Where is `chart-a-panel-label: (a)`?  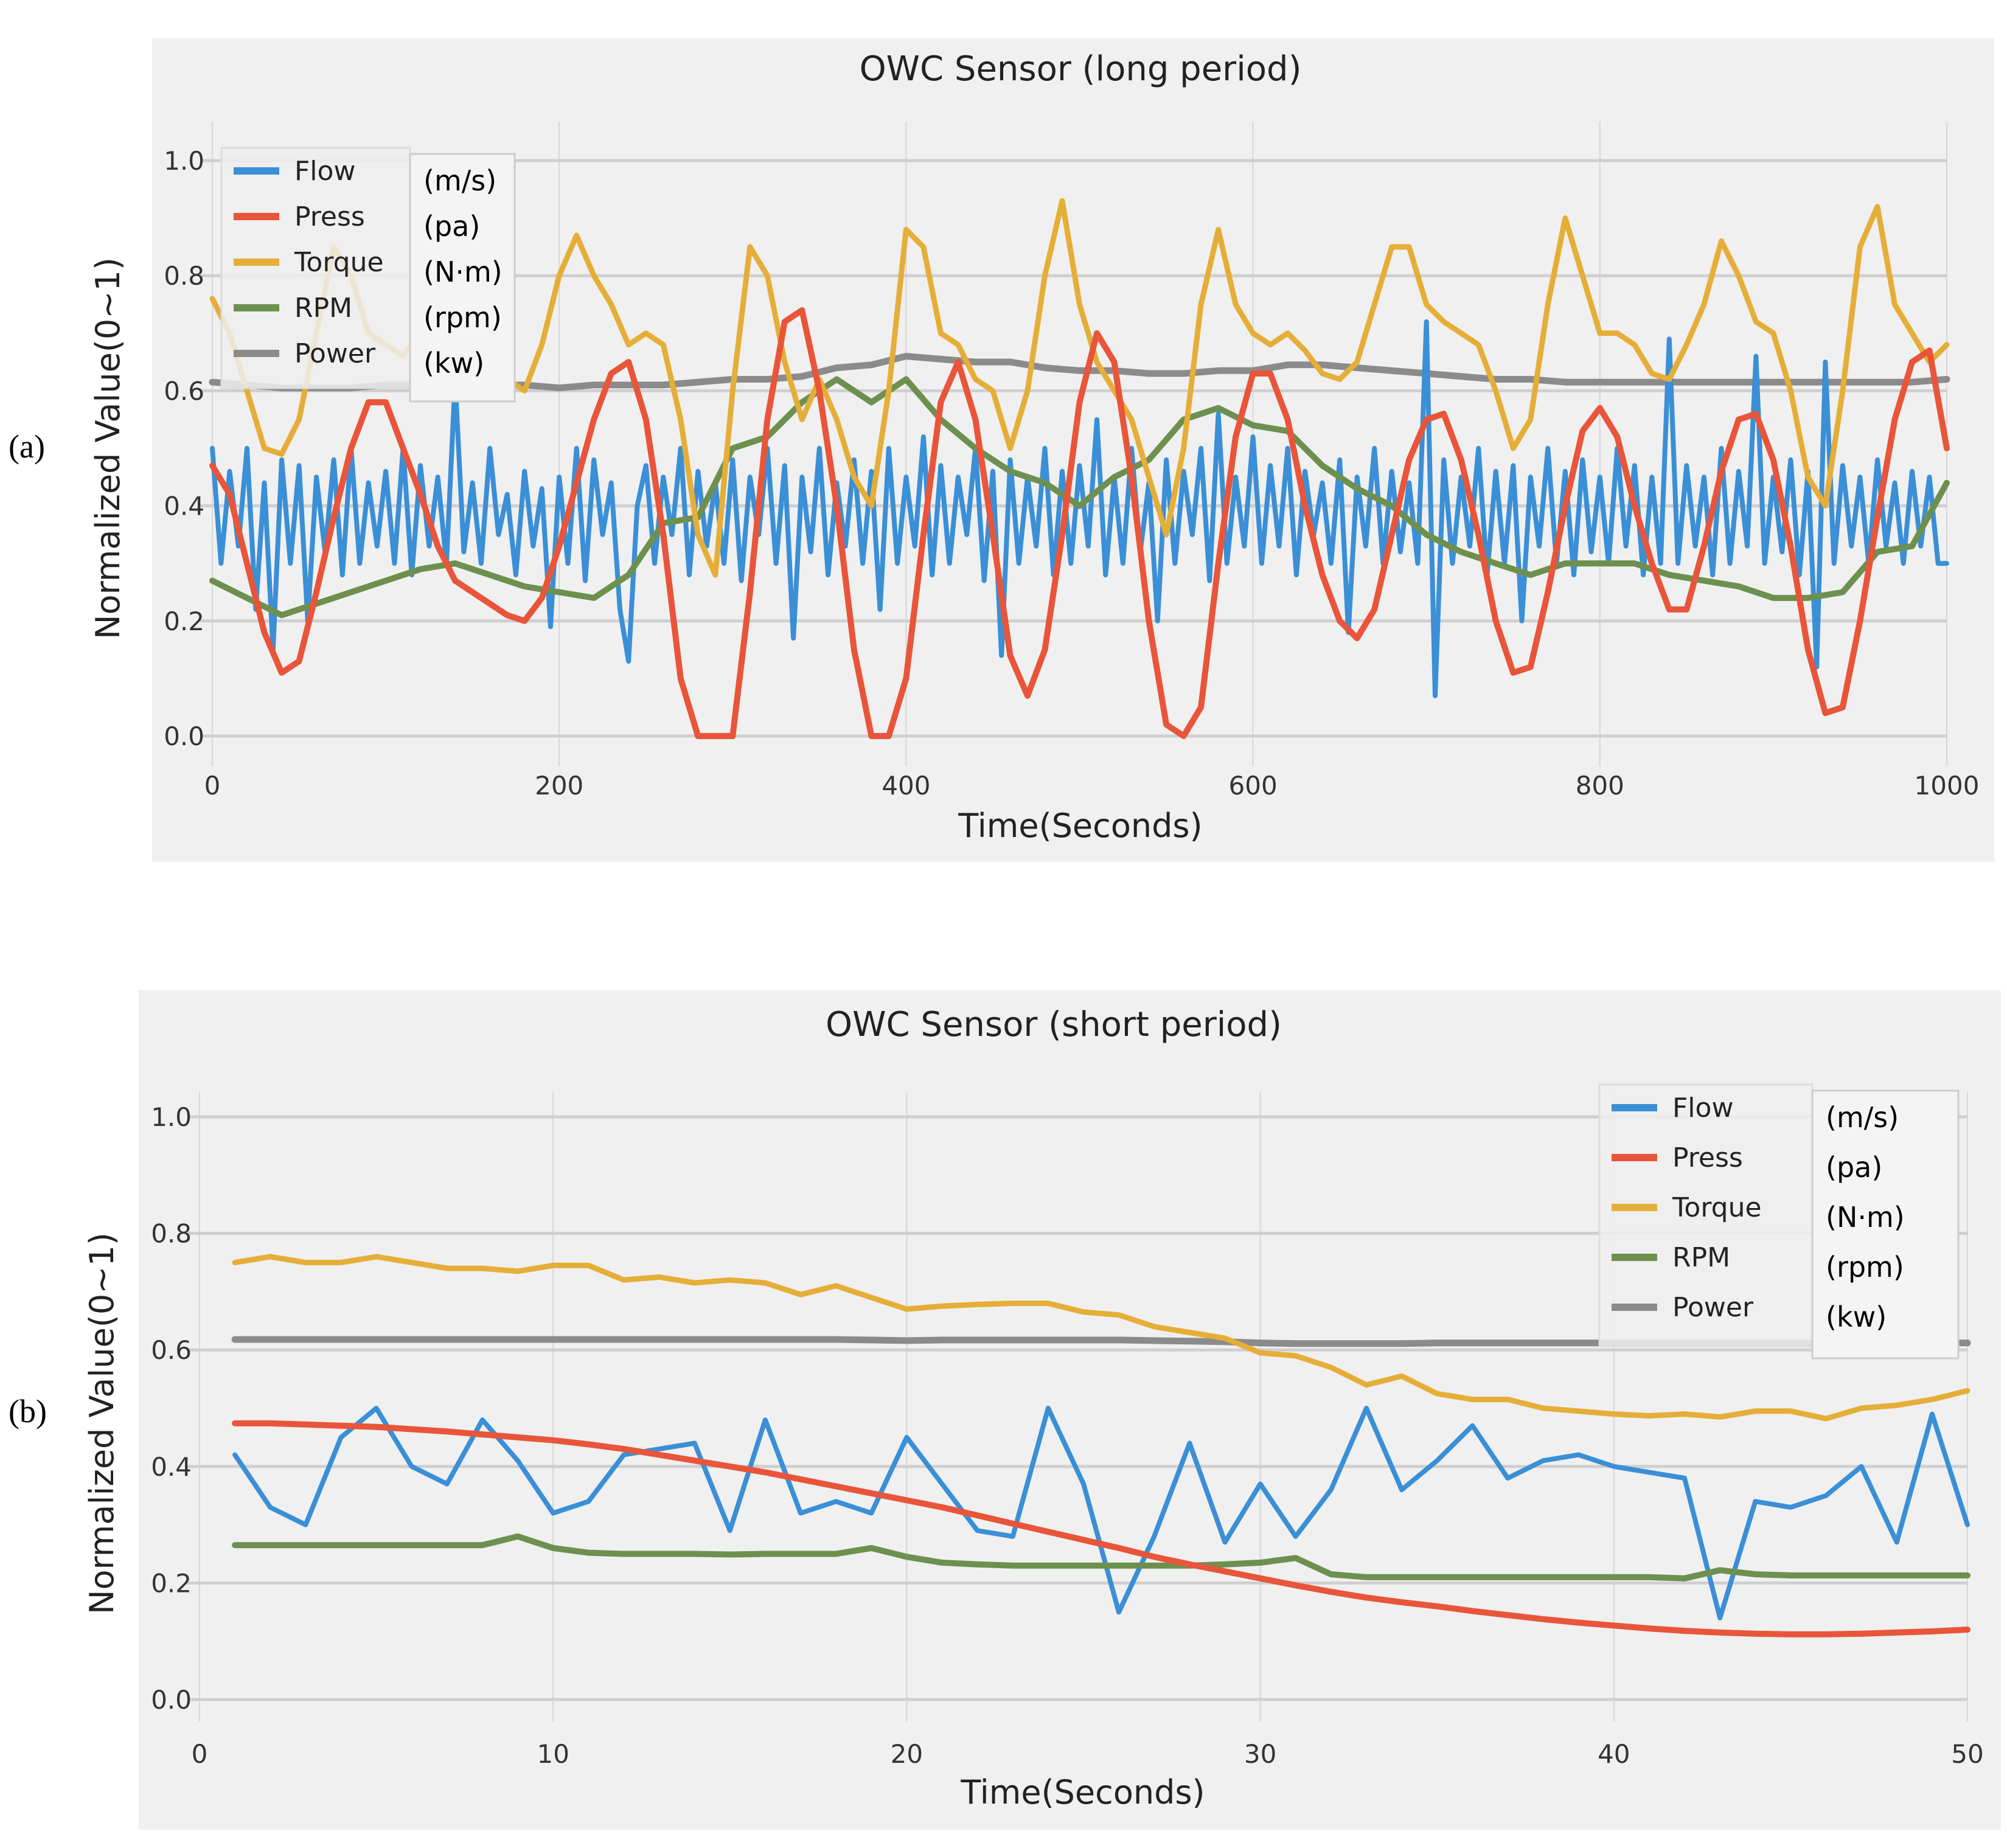 chart-a-panel-label: (a) is located at coordinates (27, 447).